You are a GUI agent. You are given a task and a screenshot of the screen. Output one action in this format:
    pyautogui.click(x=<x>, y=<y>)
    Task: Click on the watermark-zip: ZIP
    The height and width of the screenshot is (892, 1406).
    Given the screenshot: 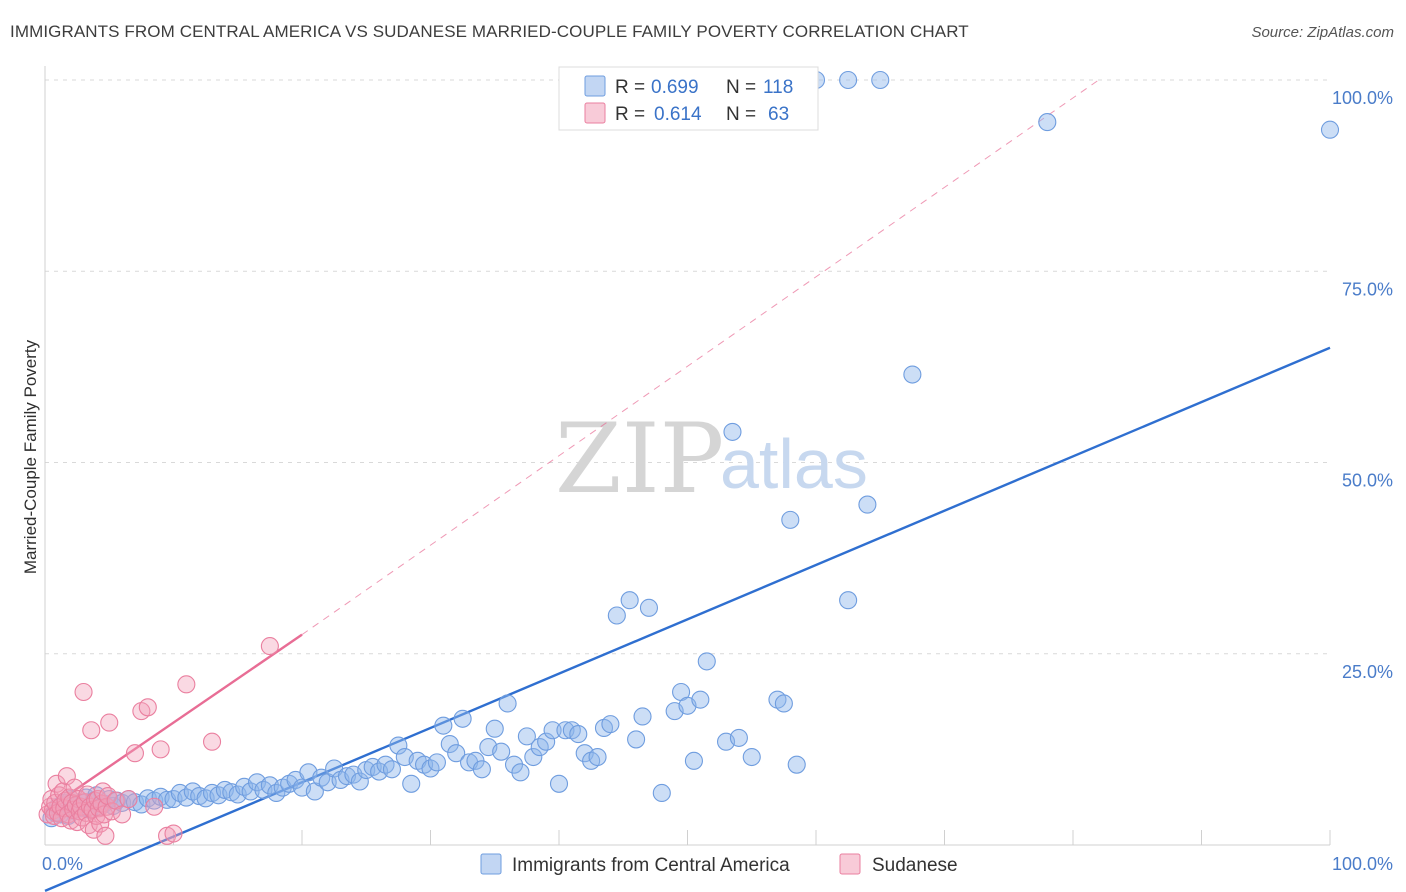 What is the action you would take?
    pyautogui.click(x=639, y=459)
    